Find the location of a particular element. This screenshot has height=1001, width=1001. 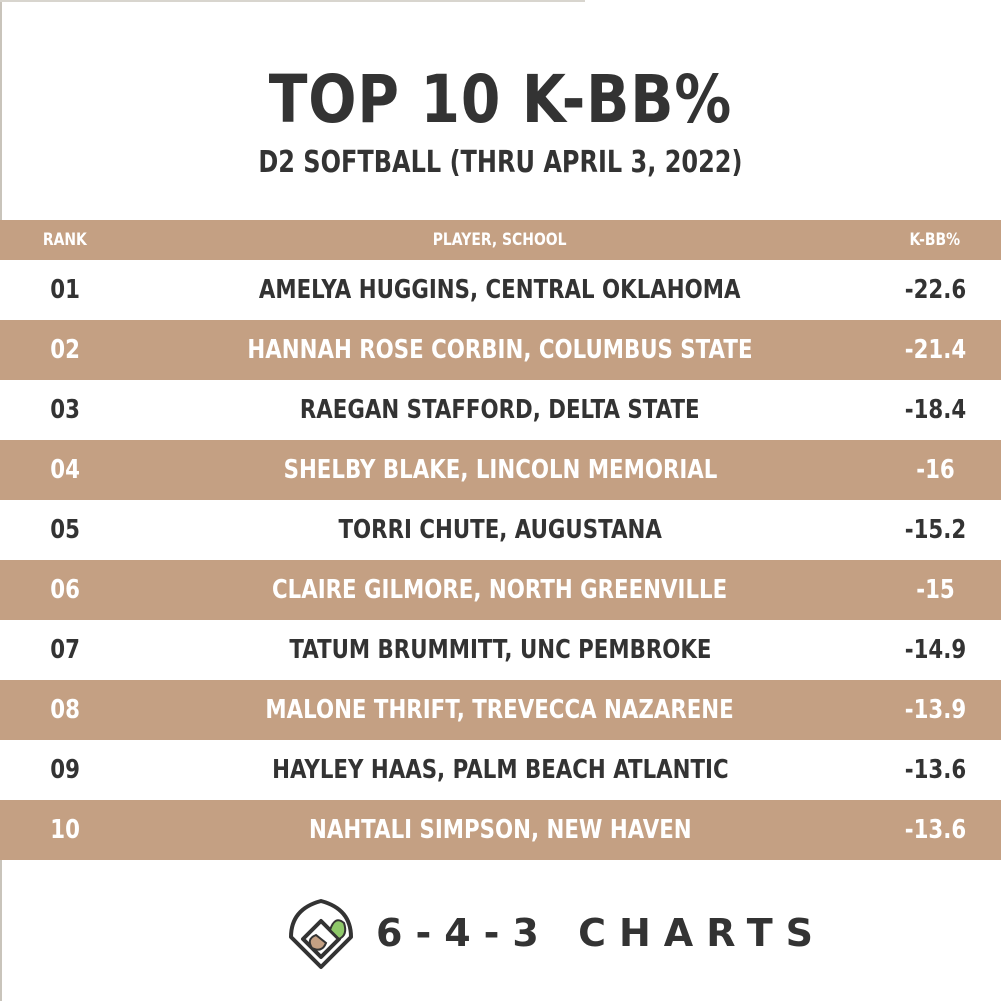

table-row: 07 TATUM BRUMMITT, UNC PEMBROKE -14.9 is located at coordinates (500, 650).